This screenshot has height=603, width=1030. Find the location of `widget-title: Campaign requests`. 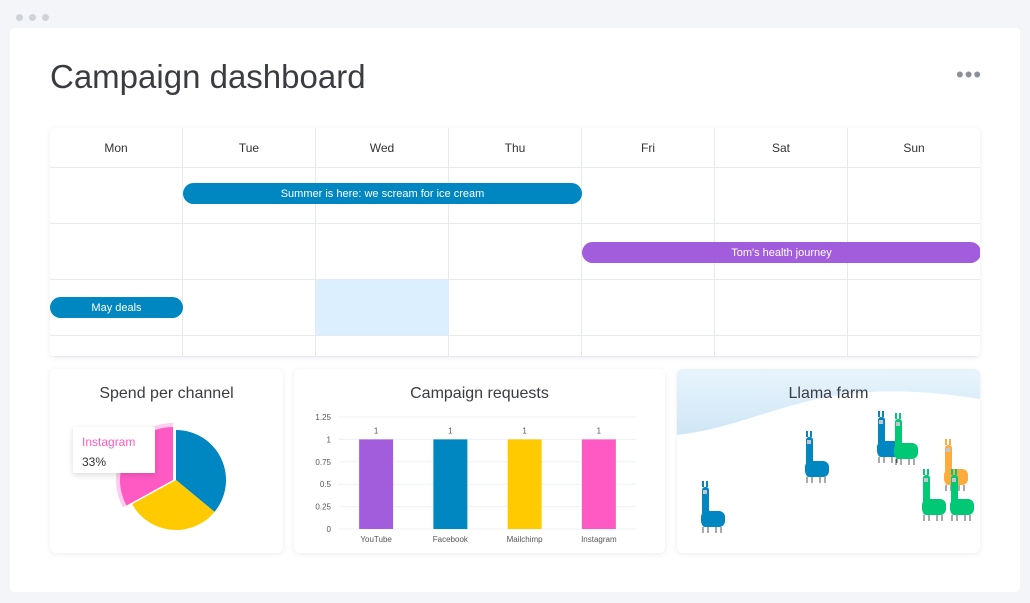

widget-title: Campaign requests is located at coordinates (479, 393).